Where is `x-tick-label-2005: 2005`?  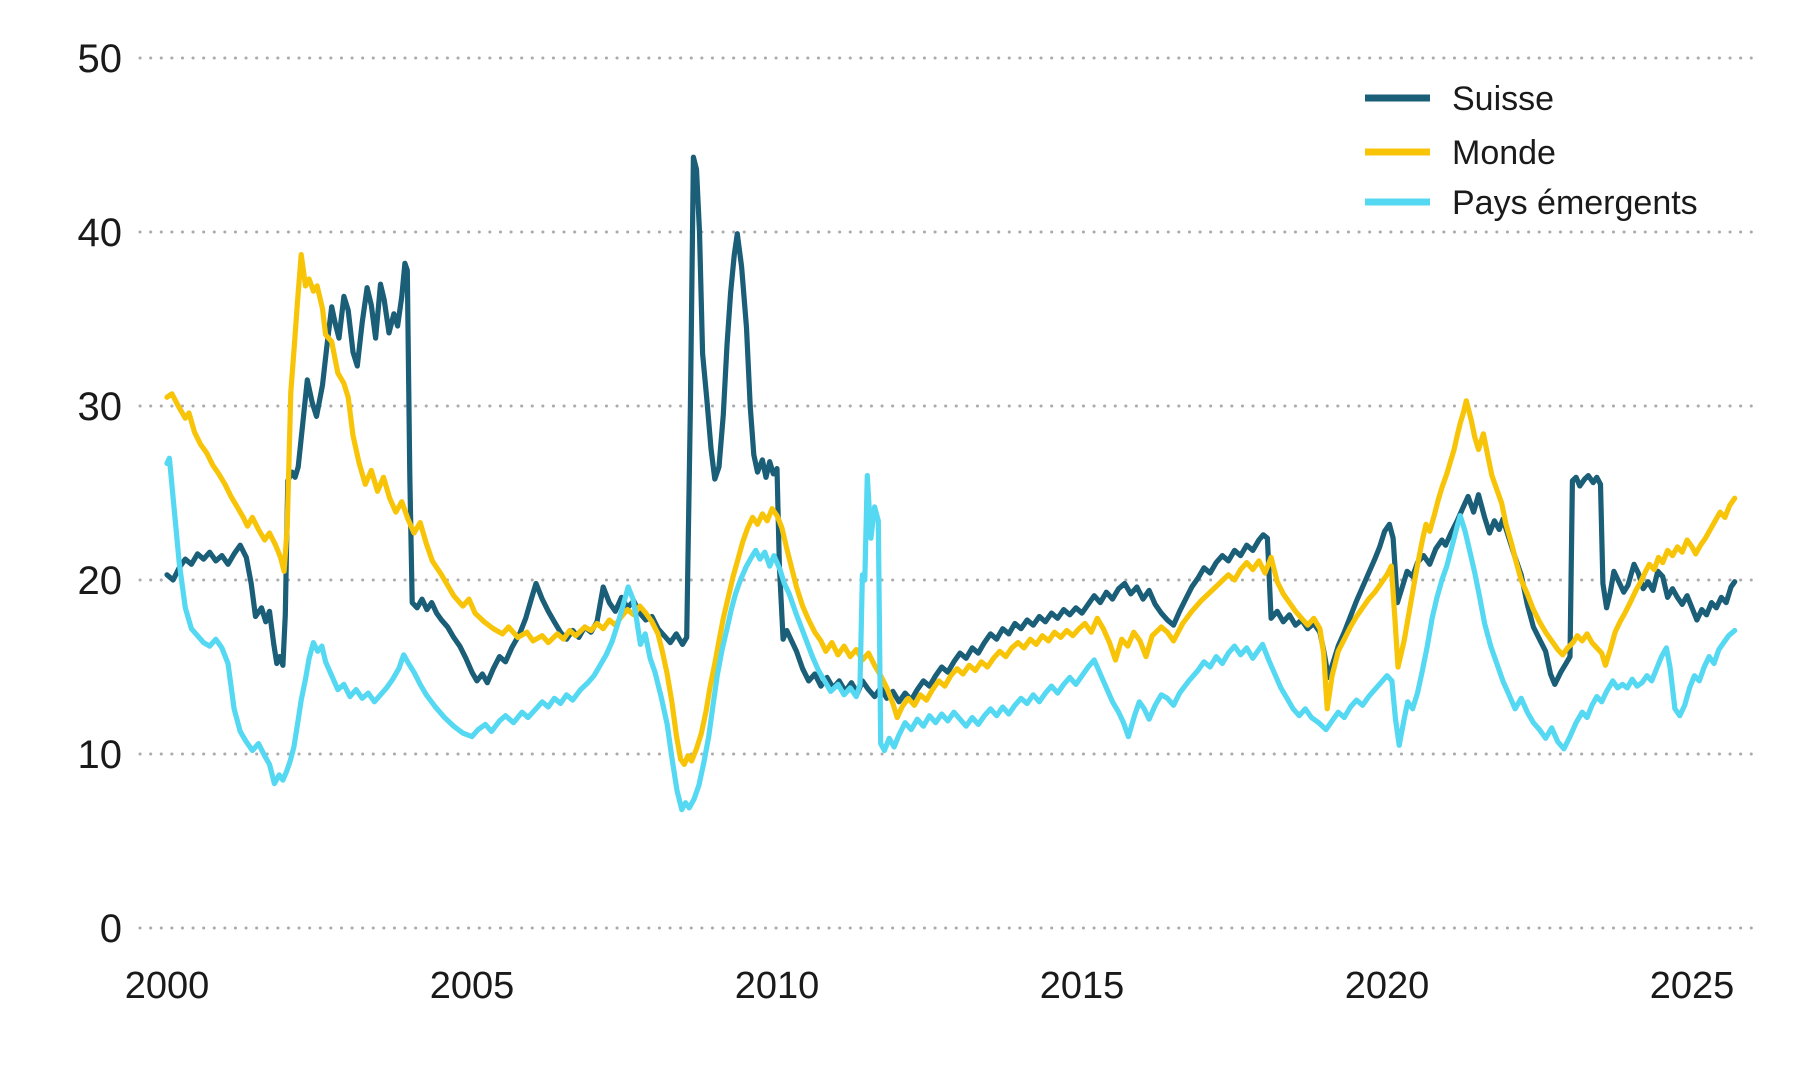
x-tick-label-2005: 2005 is located at coordinates (472, 986).